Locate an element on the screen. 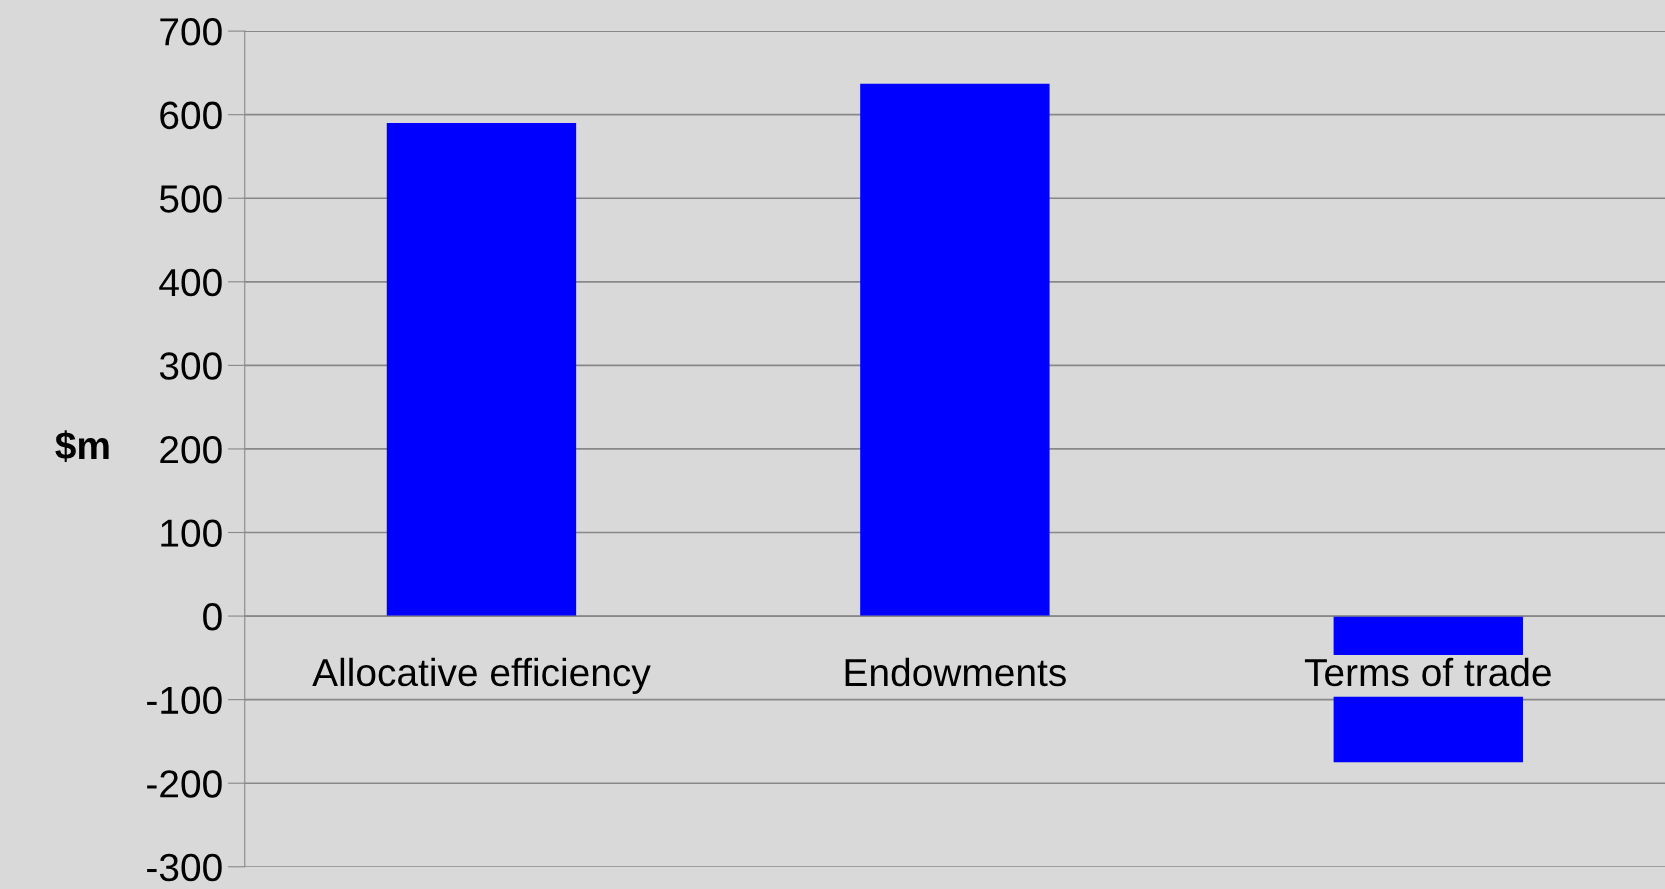  y-tick-label: 400 is located at coordinates (190, 282).